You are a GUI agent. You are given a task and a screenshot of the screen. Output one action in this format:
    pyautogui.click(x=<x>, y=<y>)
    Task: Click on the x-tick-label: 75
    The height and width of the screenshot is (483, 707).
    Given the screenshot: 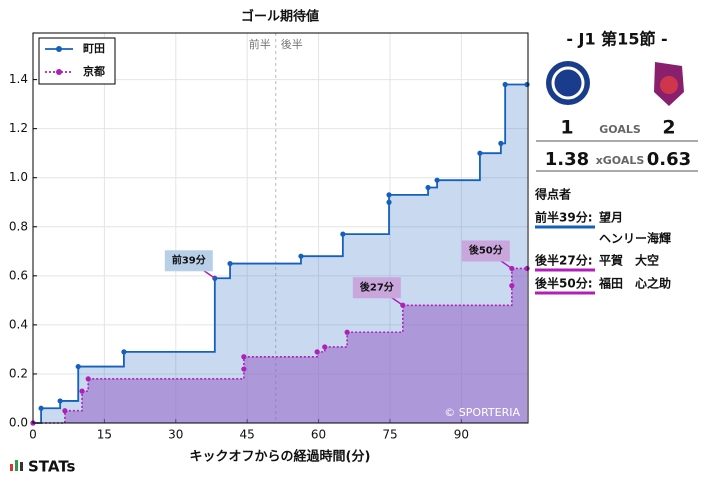 What is the action you would take?
    pyautogui.click(x=389, y=435)
    